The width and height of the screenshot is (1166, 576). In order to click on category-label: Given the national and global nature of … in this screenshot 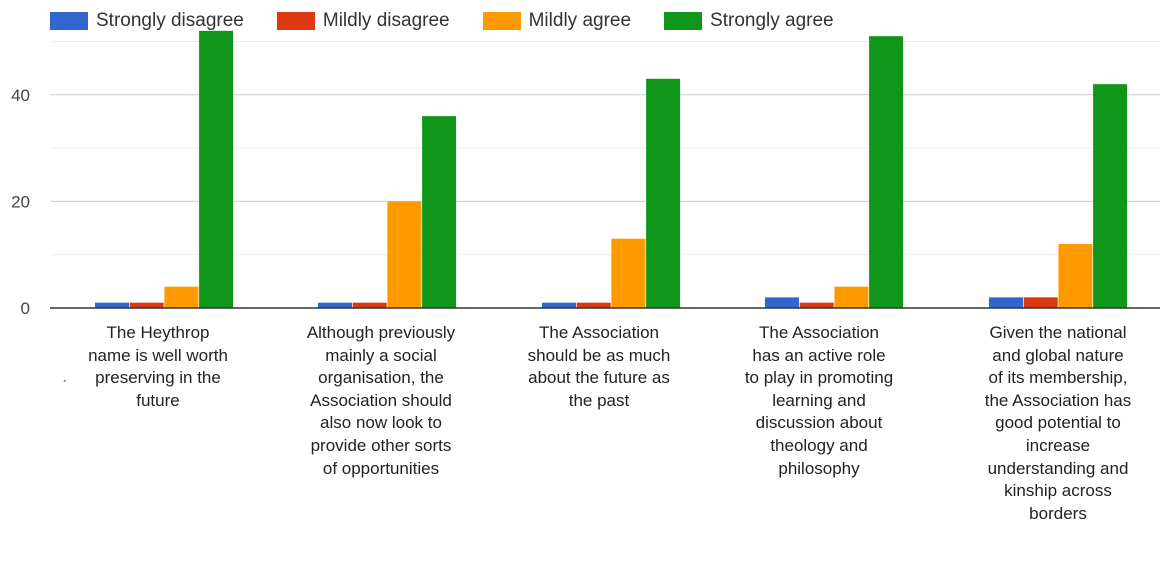, I will do `click(1058, 423)`.